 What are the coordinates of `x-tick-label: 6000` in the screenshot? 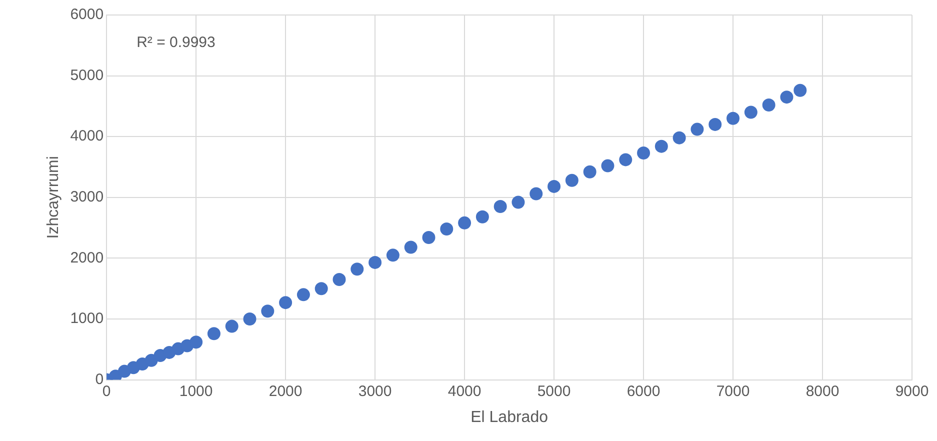 It's located at (643, 391).